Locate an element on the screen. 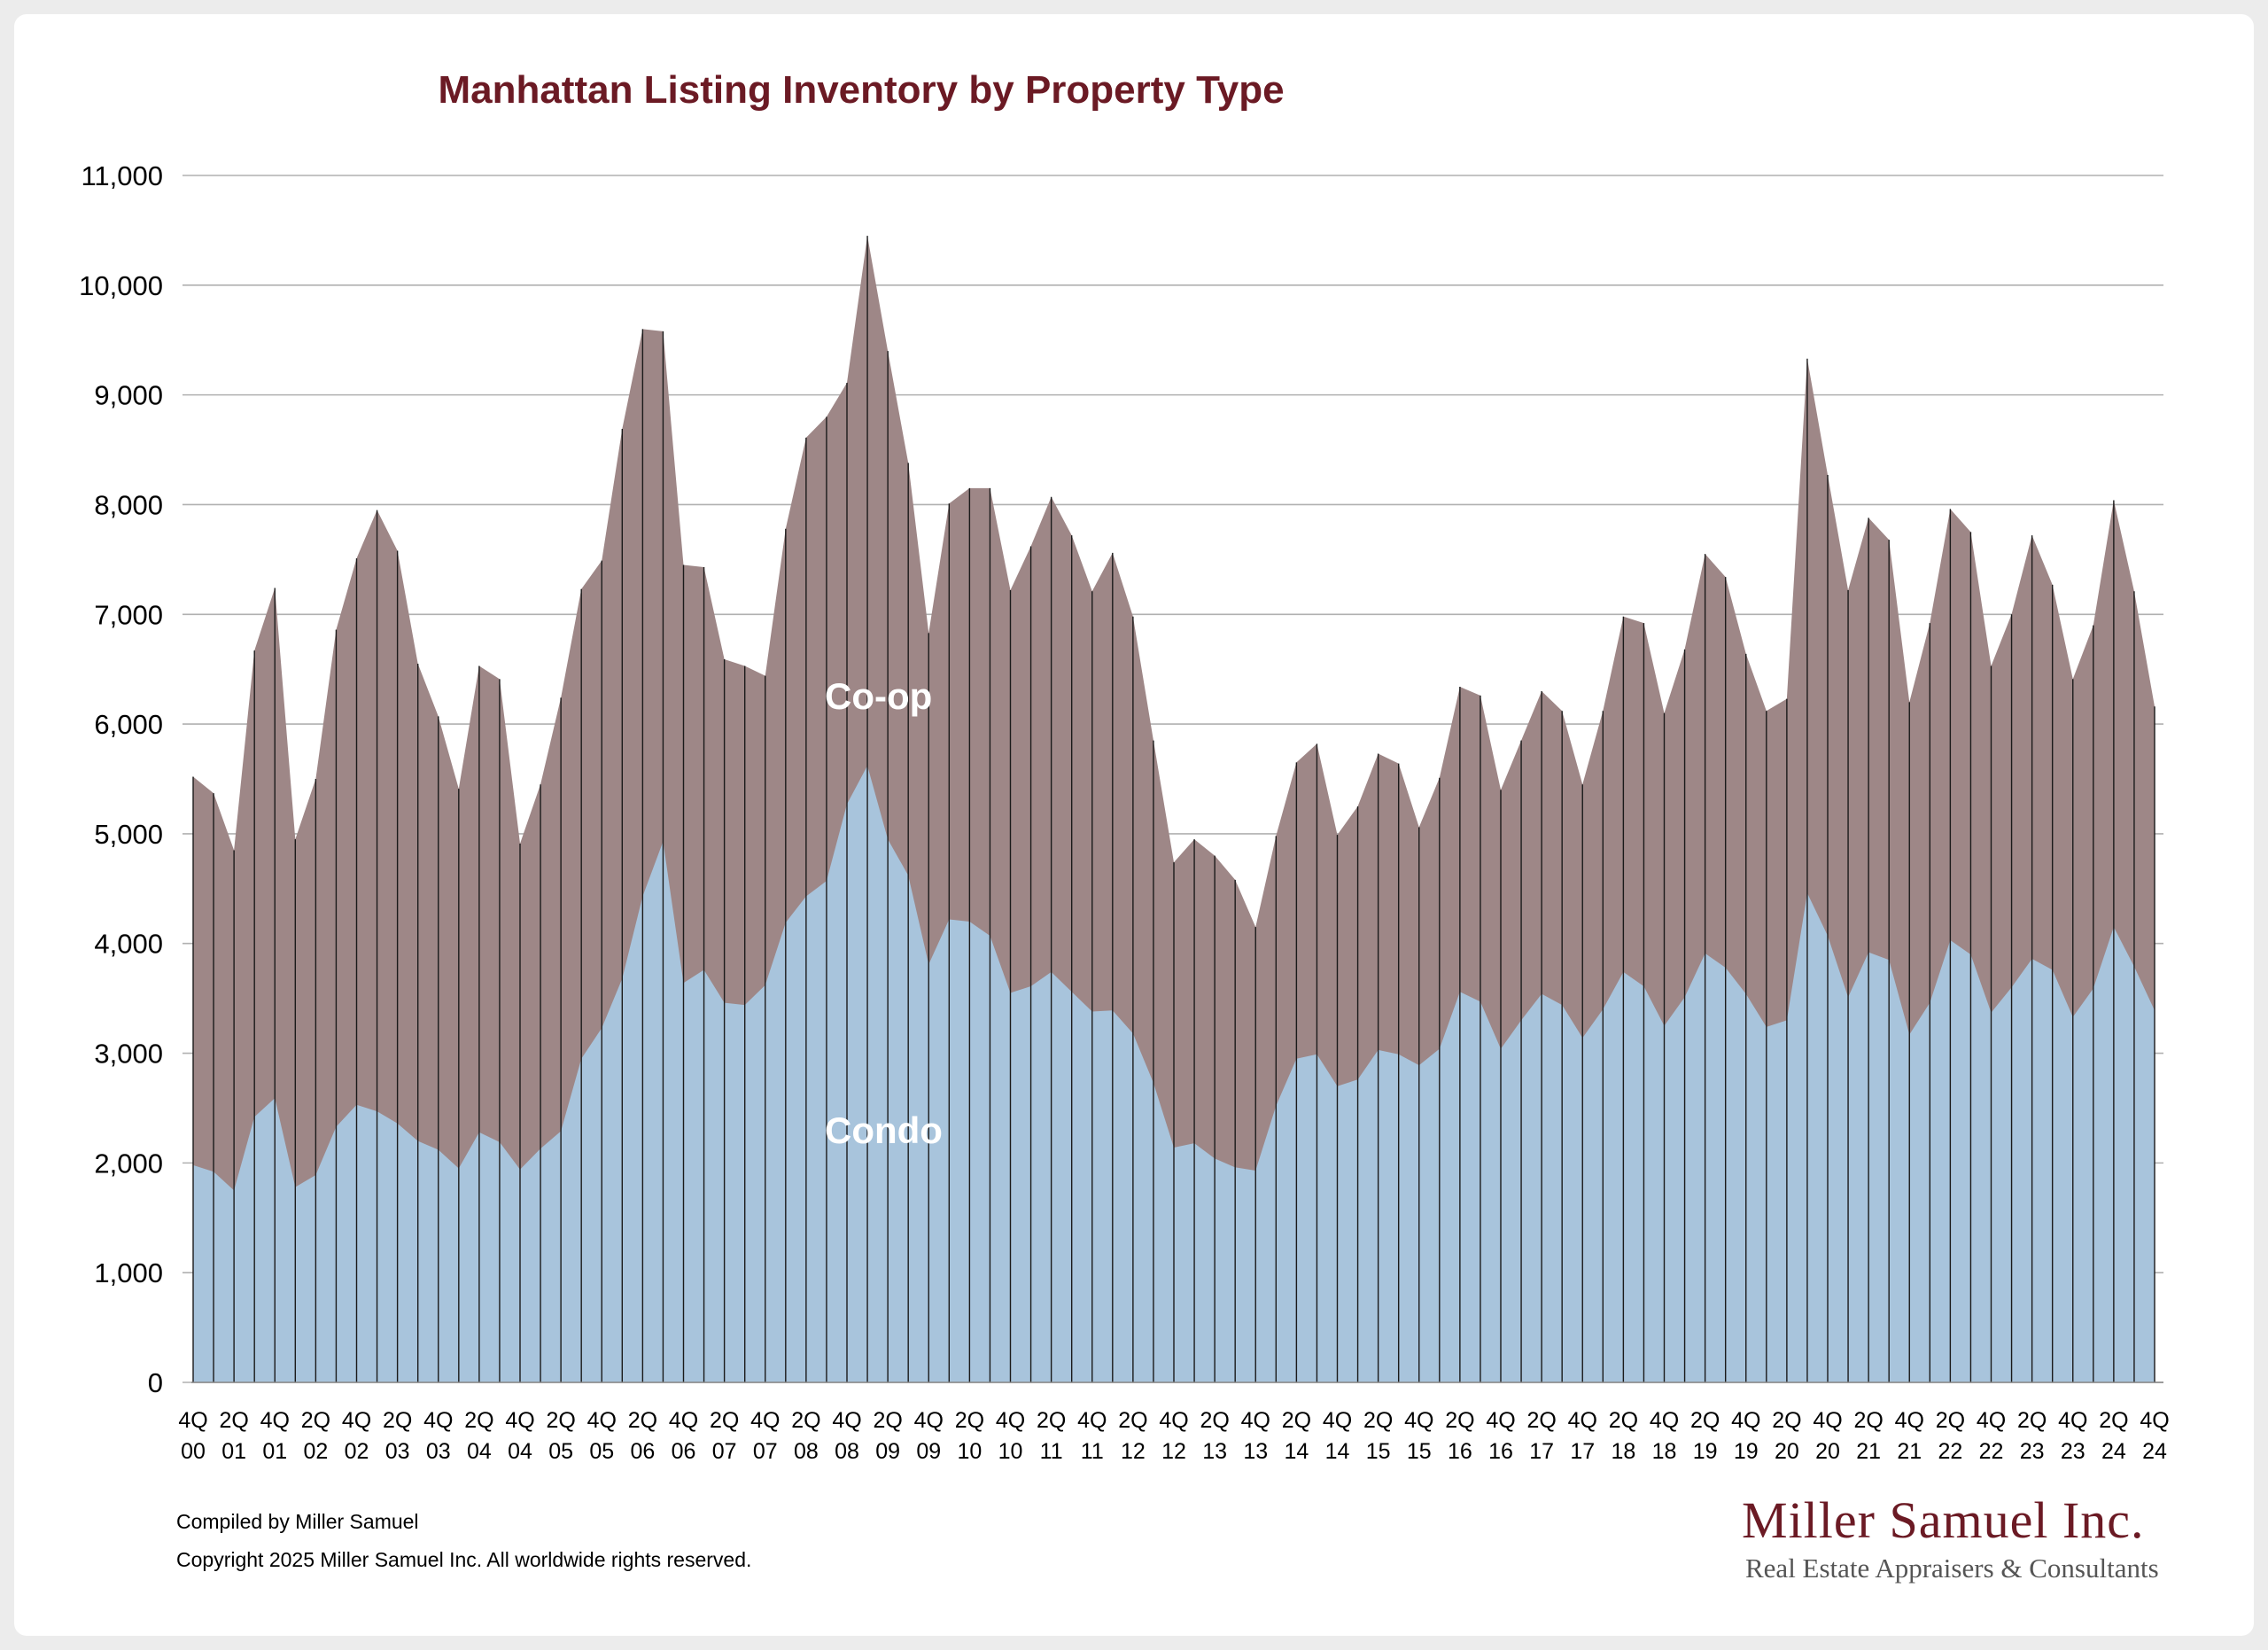 This screenshot has height=1650, width=2268. coop-series-label: Co-op is located at coordinates (878, 696).